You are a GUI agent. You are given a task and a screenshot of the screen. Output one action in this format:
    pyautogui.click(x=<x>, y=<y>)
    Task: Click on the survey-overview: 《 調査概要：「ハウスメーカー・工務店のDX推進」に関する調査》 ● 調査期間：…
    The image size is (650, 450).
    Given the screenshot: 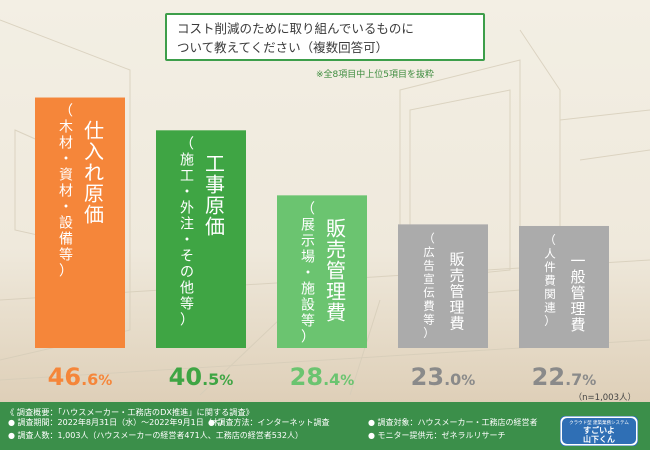 What is the action you would take?
    pyautogui.click(x=325, y=426)
    